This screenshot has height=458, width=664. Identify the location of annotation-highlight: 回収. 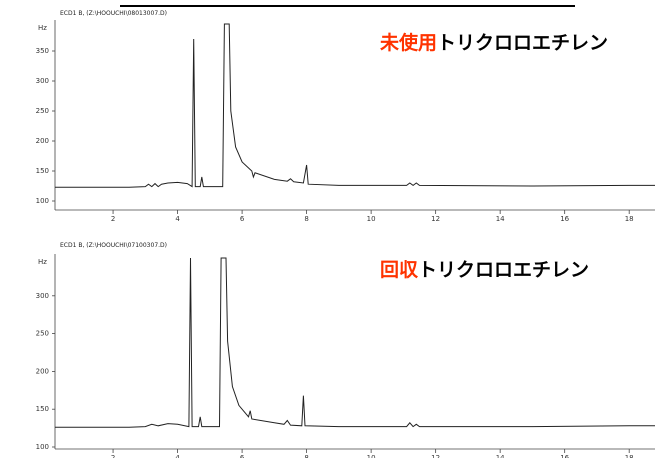
(399, 270).